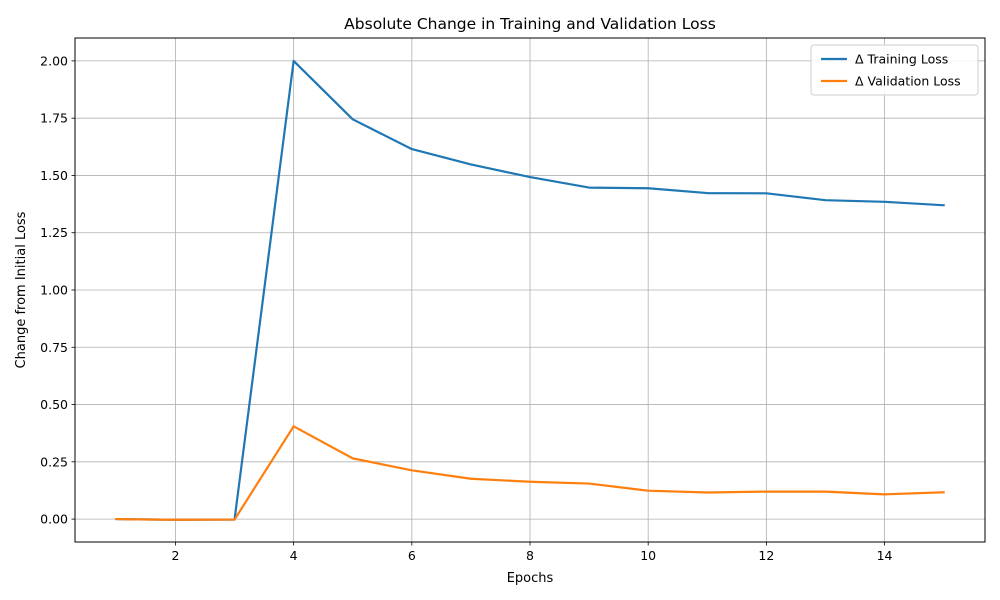 Image resolution: width=1000 pixels, height=600 pixels. I want to click on legend: Δ Training Loss Δ Validation Loss, so click(894, 70).